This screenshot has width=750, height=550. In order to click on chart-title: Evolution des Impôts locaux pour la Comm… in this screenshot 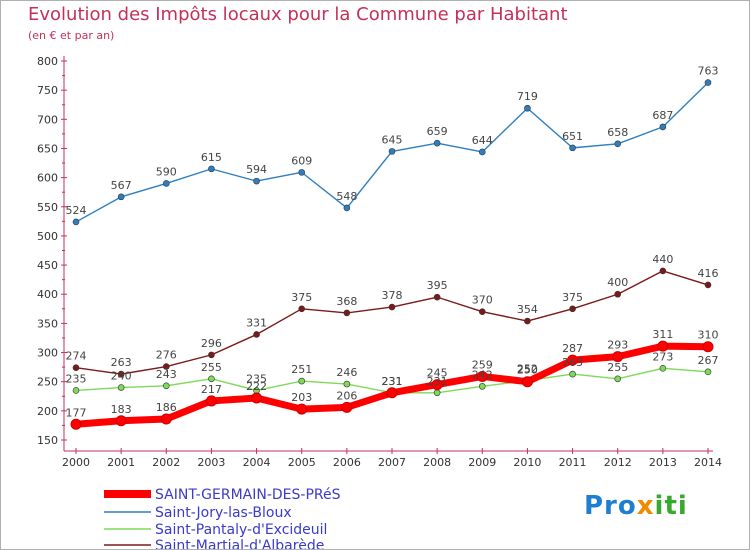, I will do `click(298, 14)`.